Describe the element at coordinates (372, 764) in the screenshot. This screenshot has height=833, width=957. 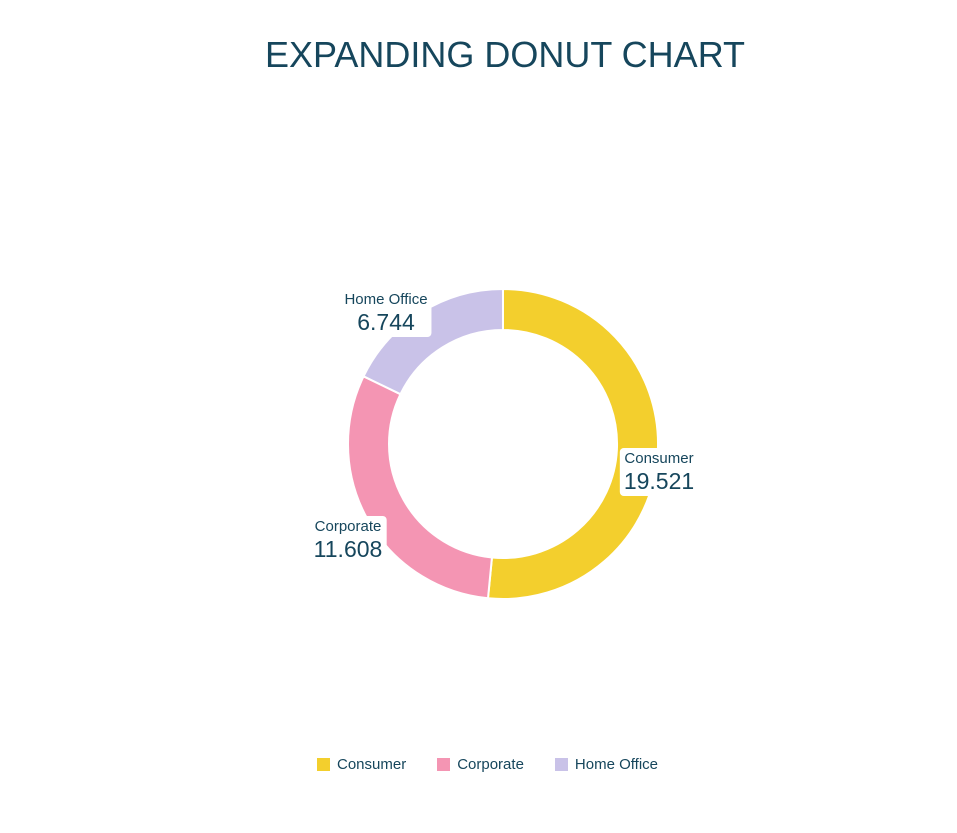
I see `legend-label: Consumer` at that location.